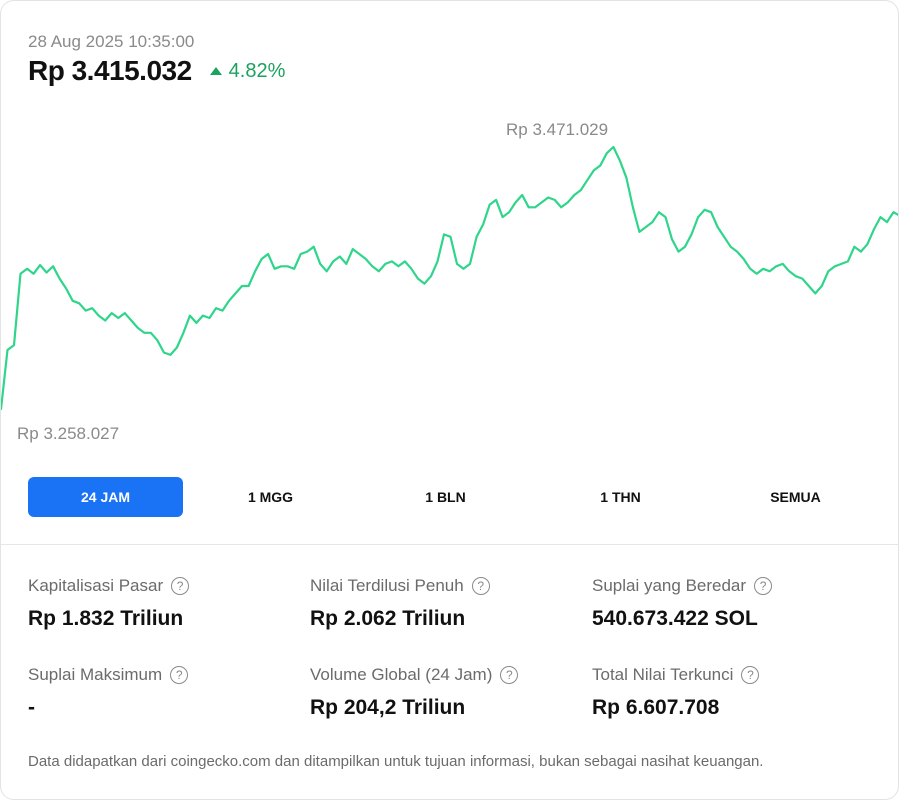 The image size is (899, 800). I want to click on stat-value: 540.673.422 SOL, so click(675, 618).